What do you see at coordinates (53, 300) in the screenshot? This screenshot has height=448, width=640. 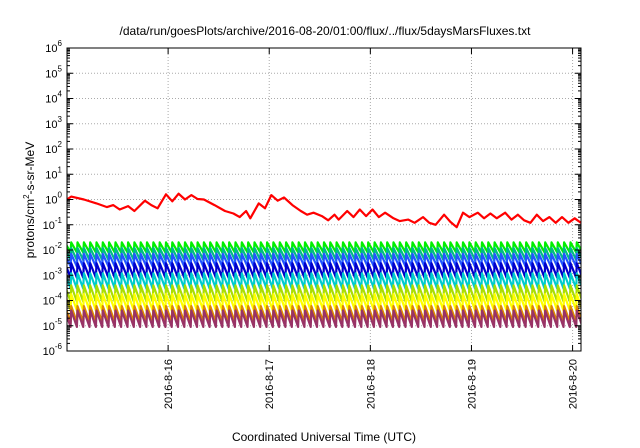 I see `y-tick-label: 10⁻⁴` at bounding box center [53, 300].